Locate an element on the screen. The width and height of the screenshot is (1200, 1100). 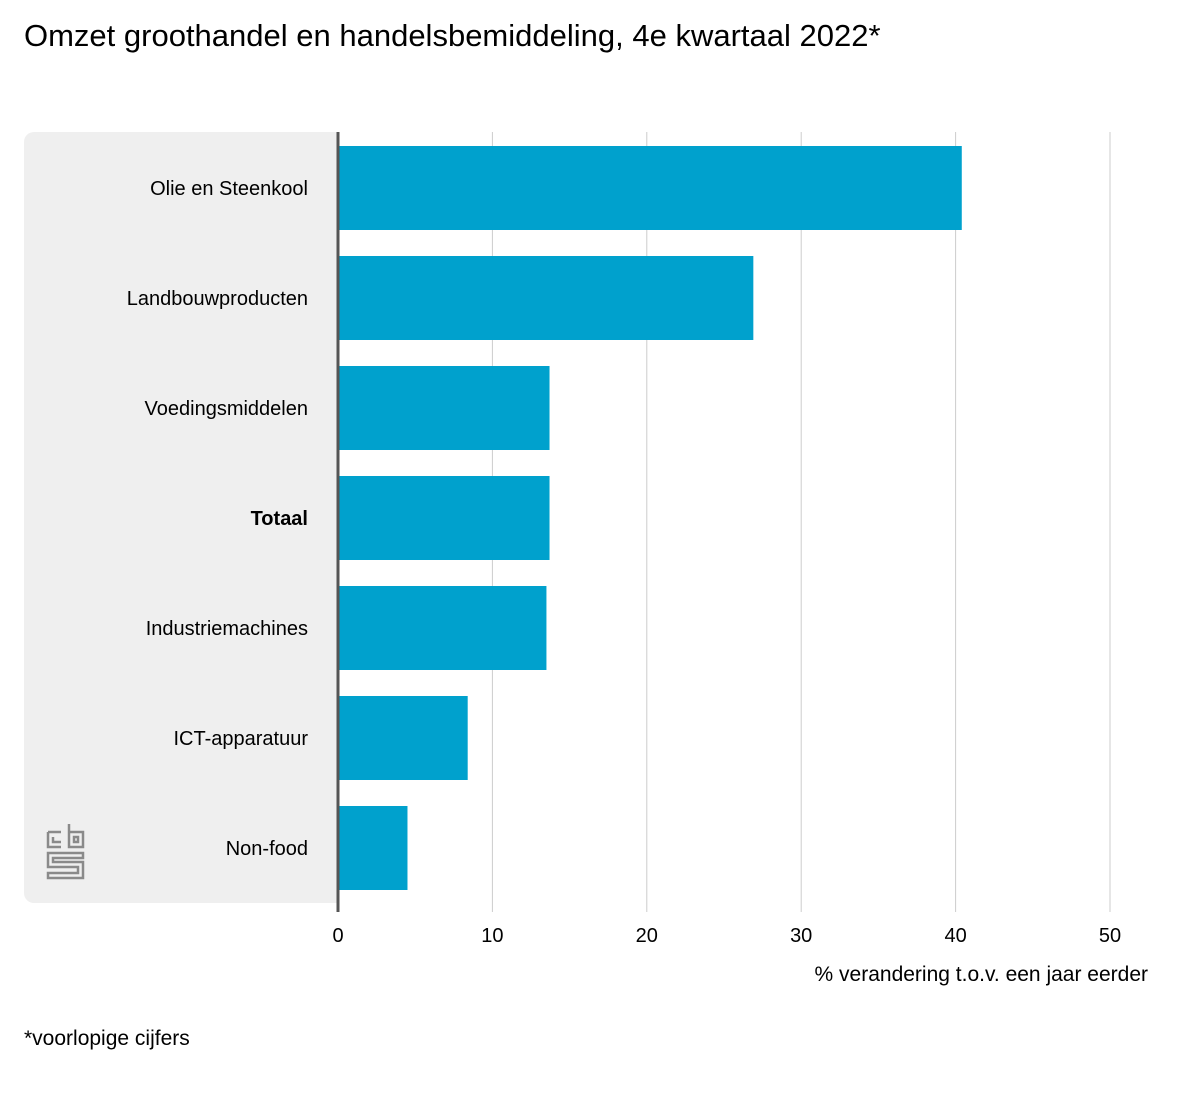
category-label: Olie en Steenkool is located at coordinates (229, 189).